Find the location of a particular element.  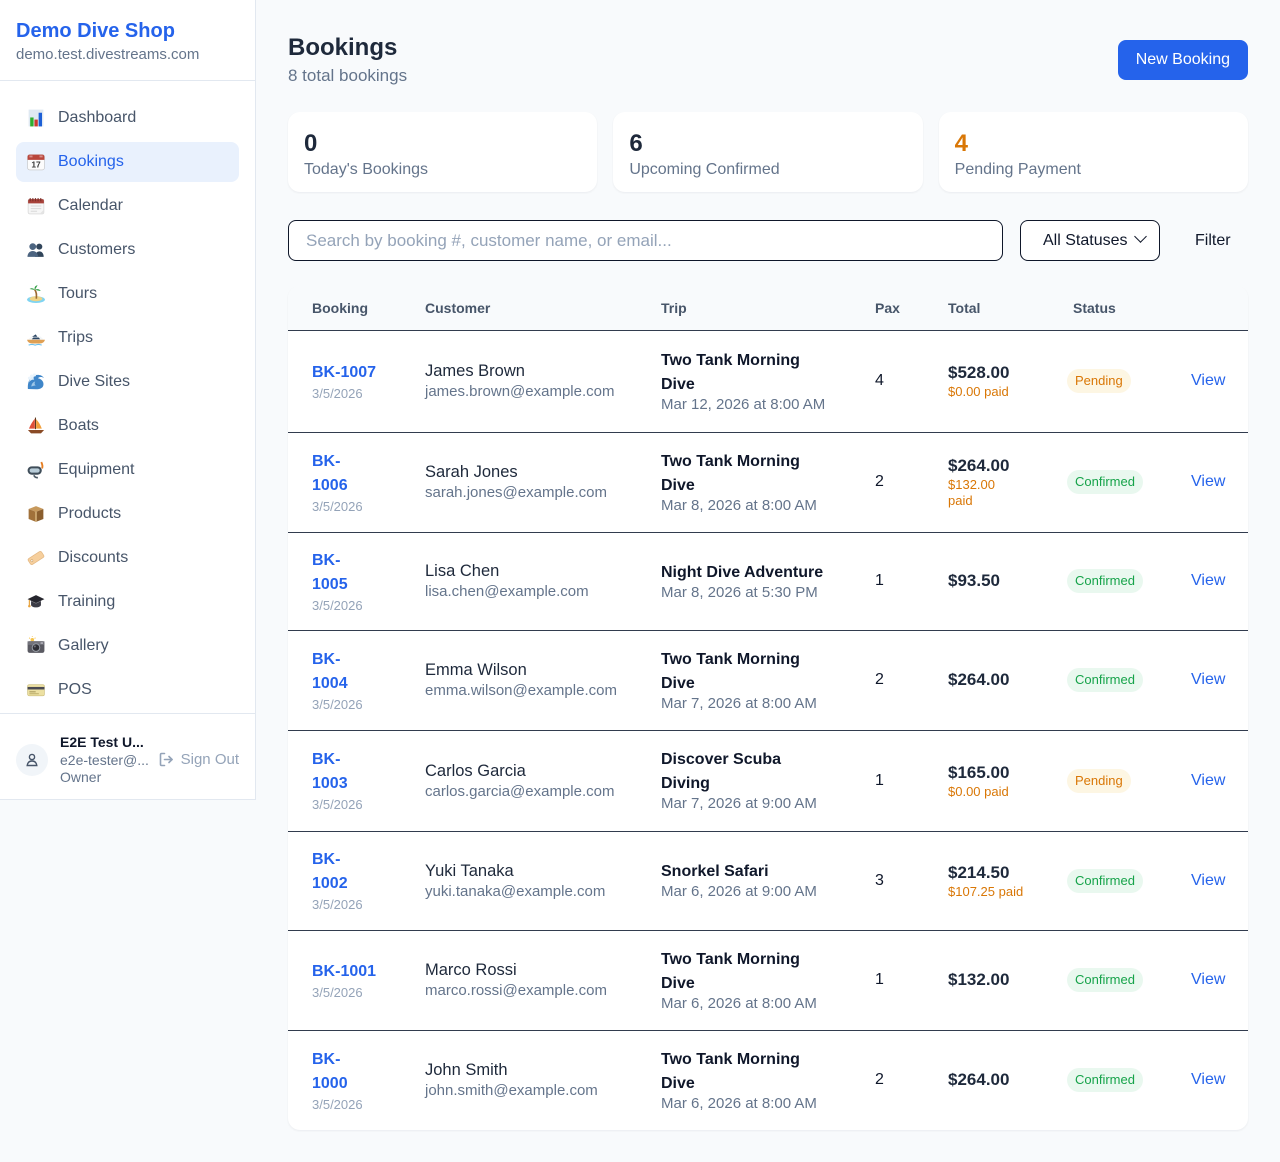

svg-text: 17 is located at coordinates (36, 164).